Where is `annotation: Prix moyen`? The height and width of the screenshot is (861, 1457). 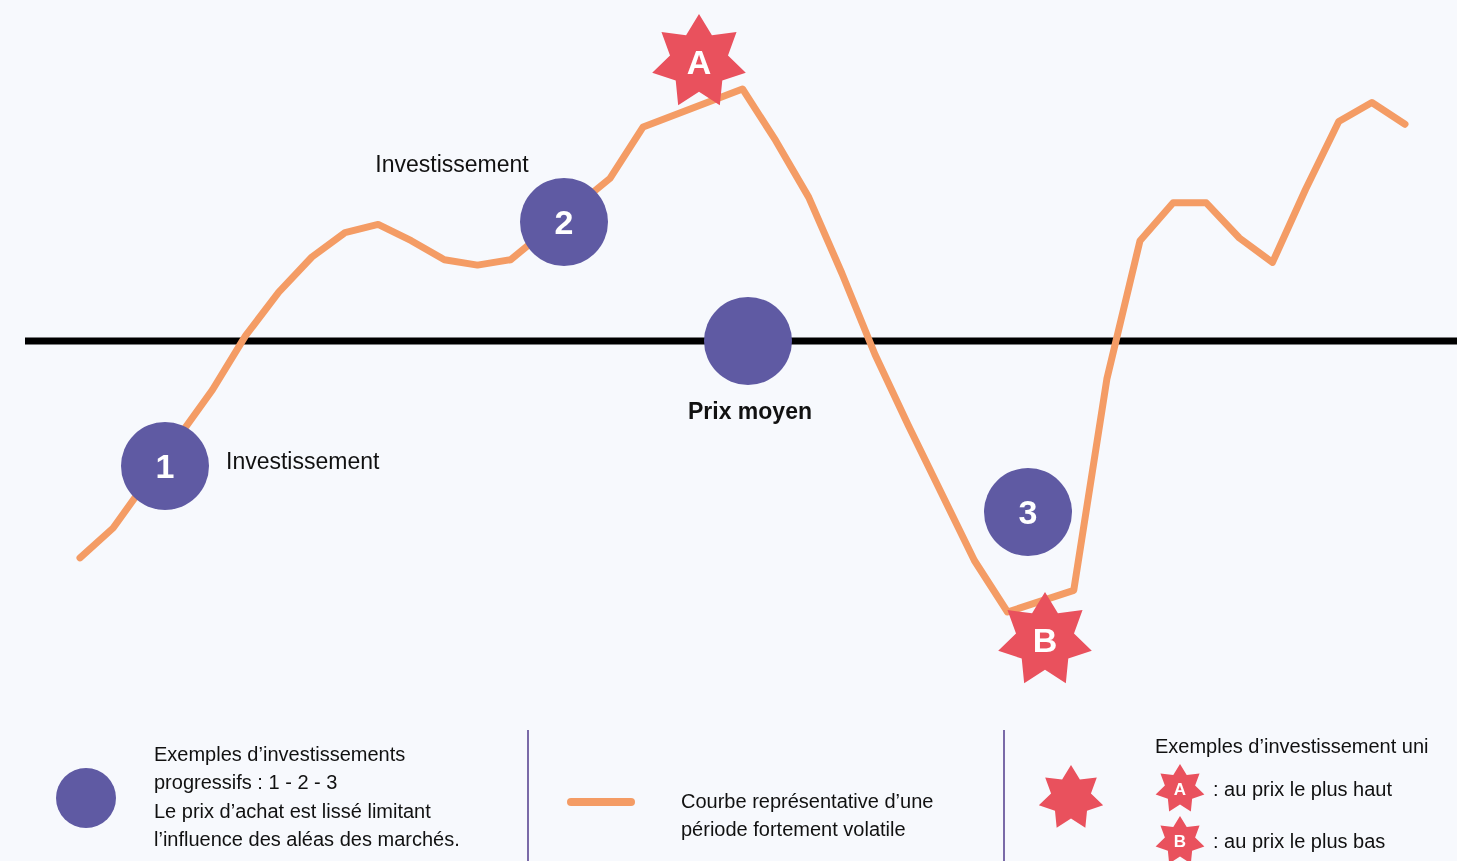 annotation: Prix moyen is located at coordinates (750, 411).